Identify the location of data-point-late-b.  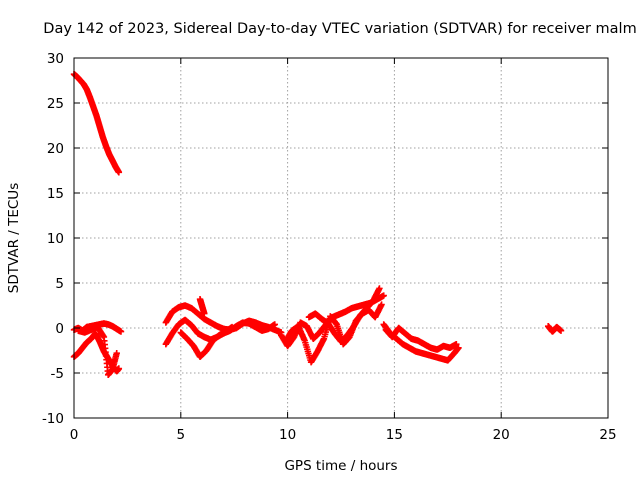
(456, 344).